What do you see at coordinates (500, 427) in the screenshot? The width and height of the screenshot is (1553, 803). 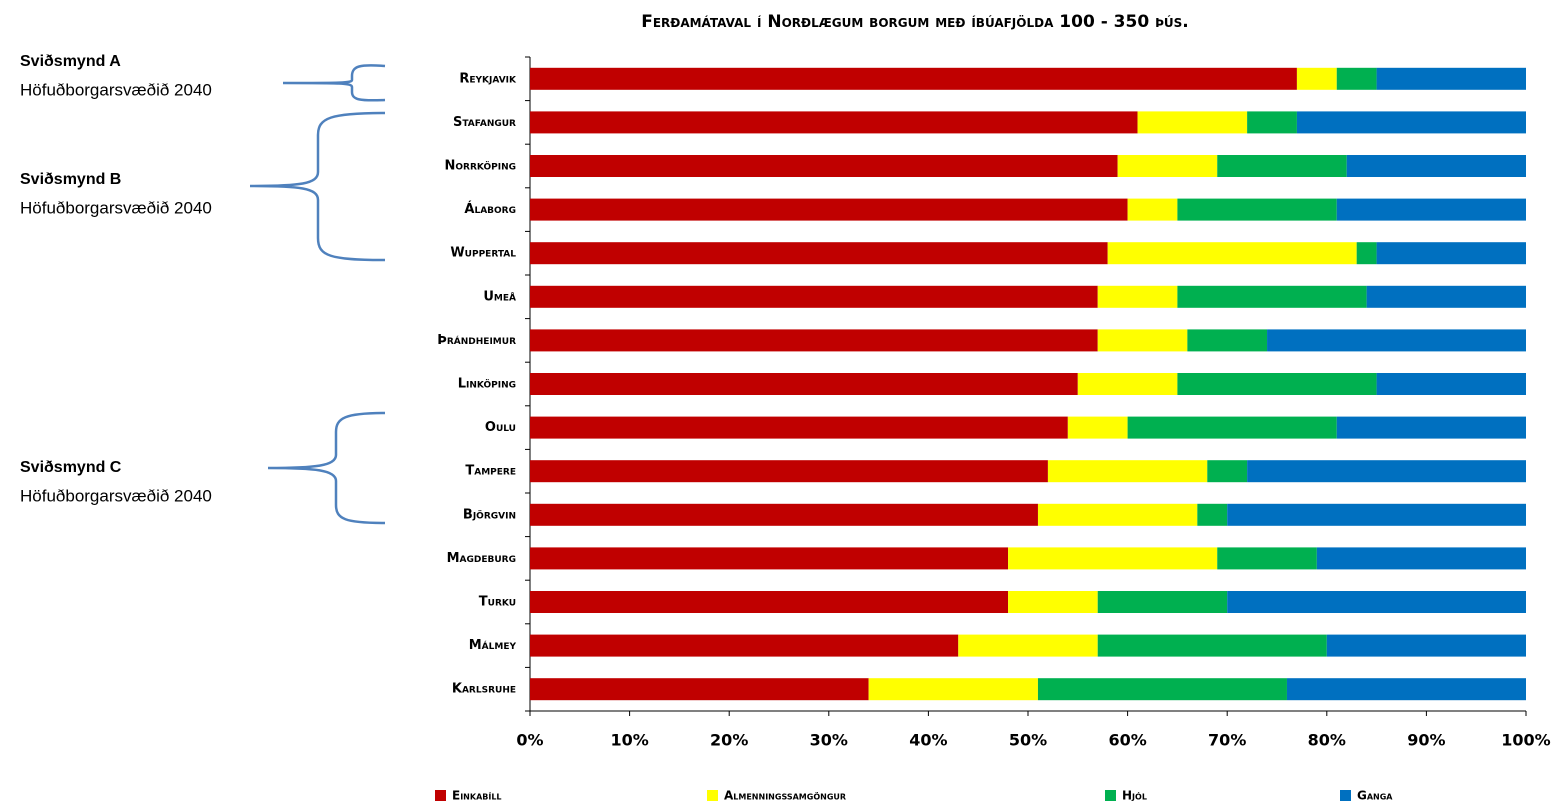 I see `y-tick-label: Oulu` at bounding box center [500, 427].